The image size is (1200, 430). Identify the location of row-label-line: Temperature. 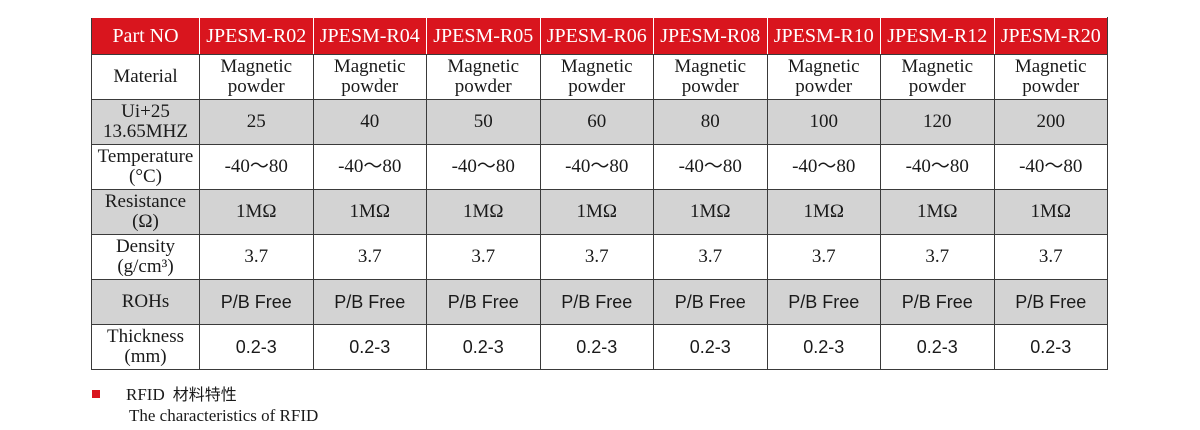
(145, 156).